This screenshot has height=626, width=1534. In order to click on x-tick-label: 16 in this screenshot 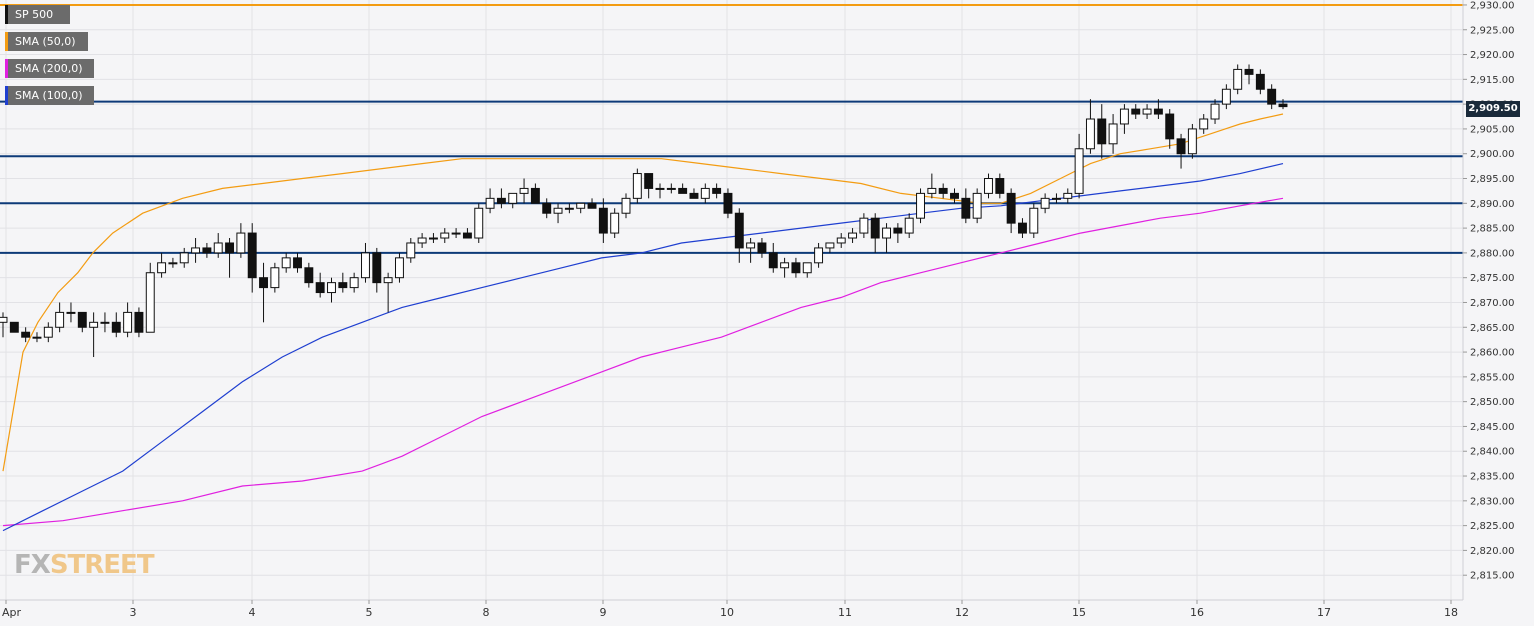, I will do `click(1197, 612)`.